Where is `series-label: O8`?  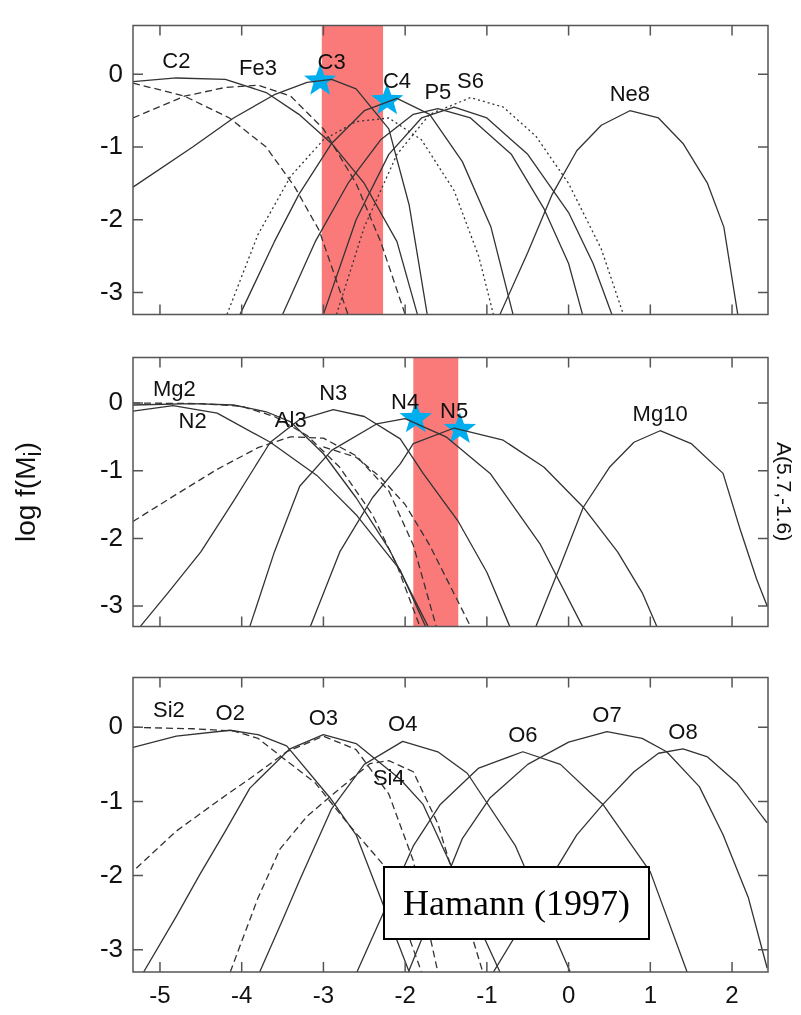 series-label: O8 is located at coordinates (683, 731).